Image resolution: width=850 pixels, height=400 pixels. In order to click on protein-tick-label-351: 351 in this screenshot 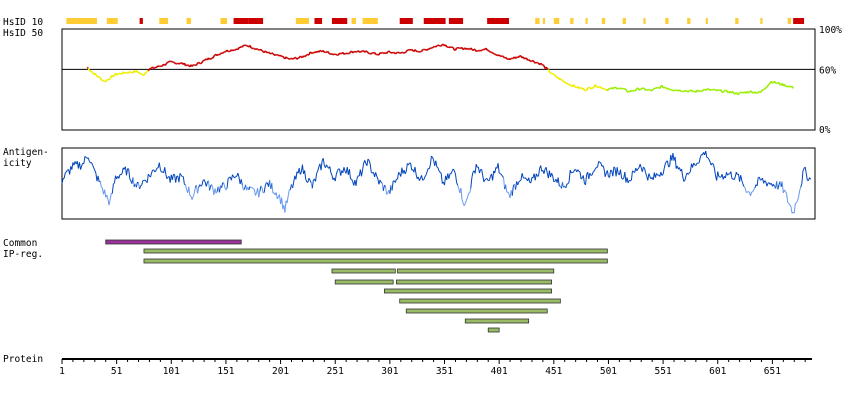, I will do `click(444, 371)`.